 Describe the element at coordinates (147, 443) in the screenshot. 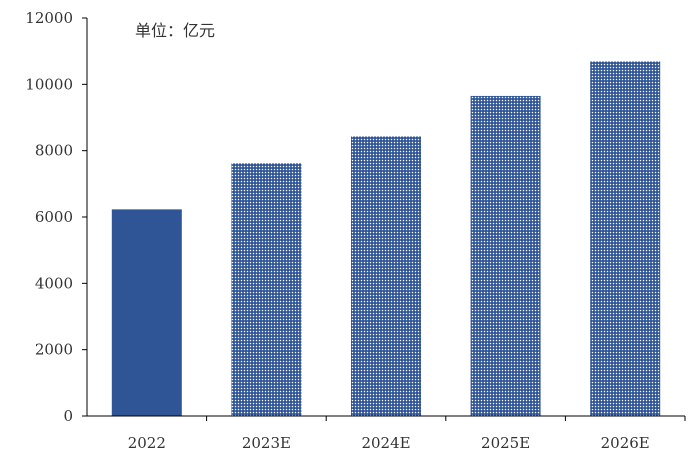

I see `x-tick-label: 2022` at that location.